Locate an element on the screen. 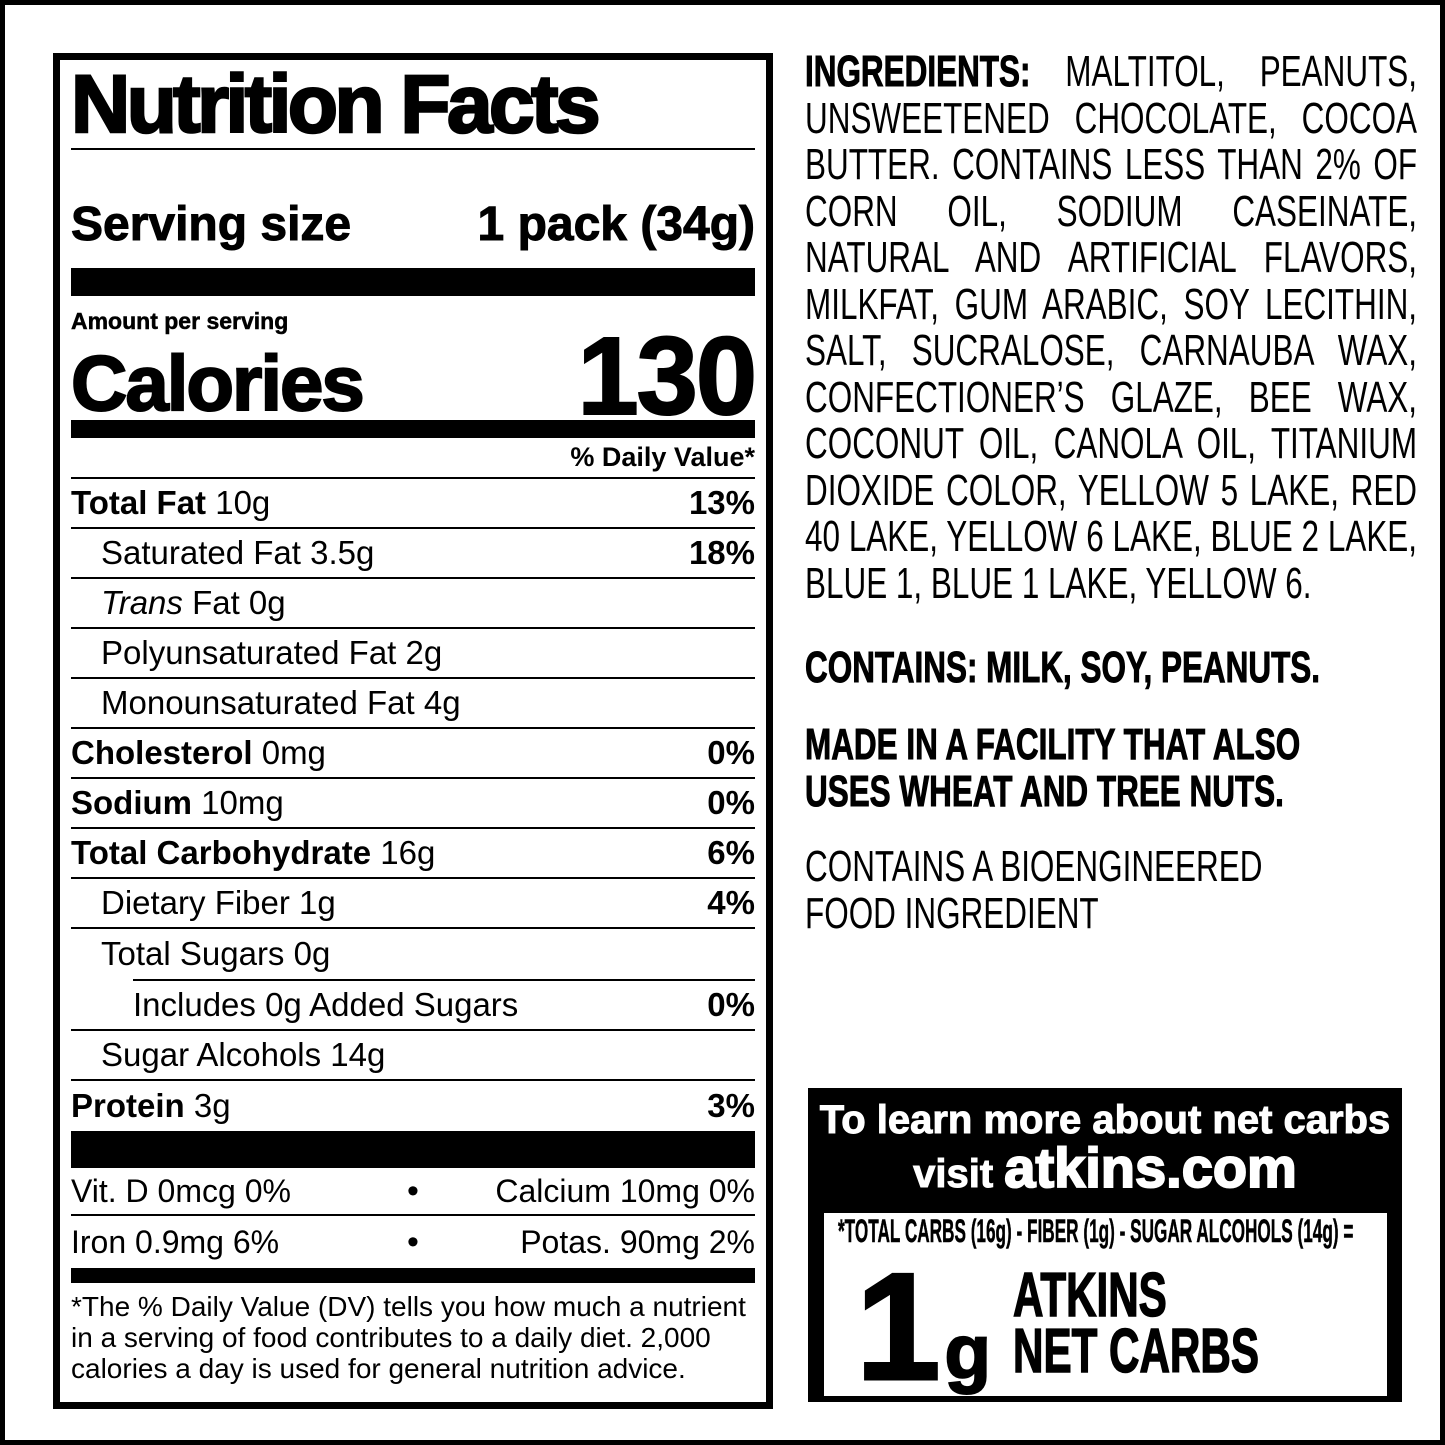 Image resolution: width=1445 pixels, height=1445 pixels. atkins-domain-text: atkins.com is located at coordinates (1150, 1167).